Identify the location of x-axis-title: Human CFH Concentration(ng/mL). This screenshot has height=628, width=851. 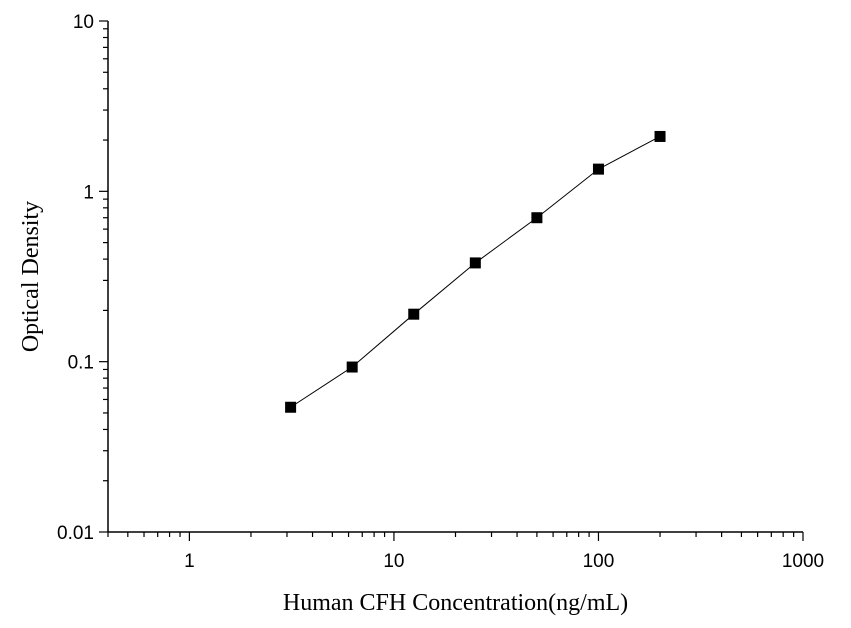
(455, 603).